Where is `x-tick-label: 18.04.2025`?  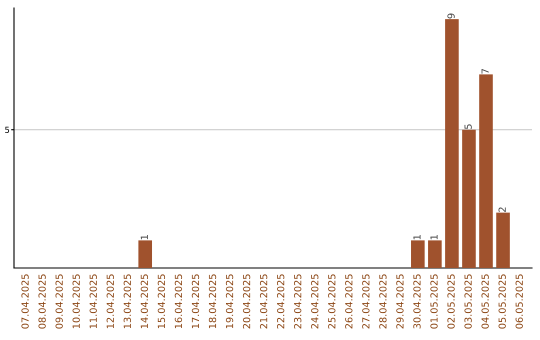 x-tick-label: 18.04.2025 is located at coordinates (212, 301).